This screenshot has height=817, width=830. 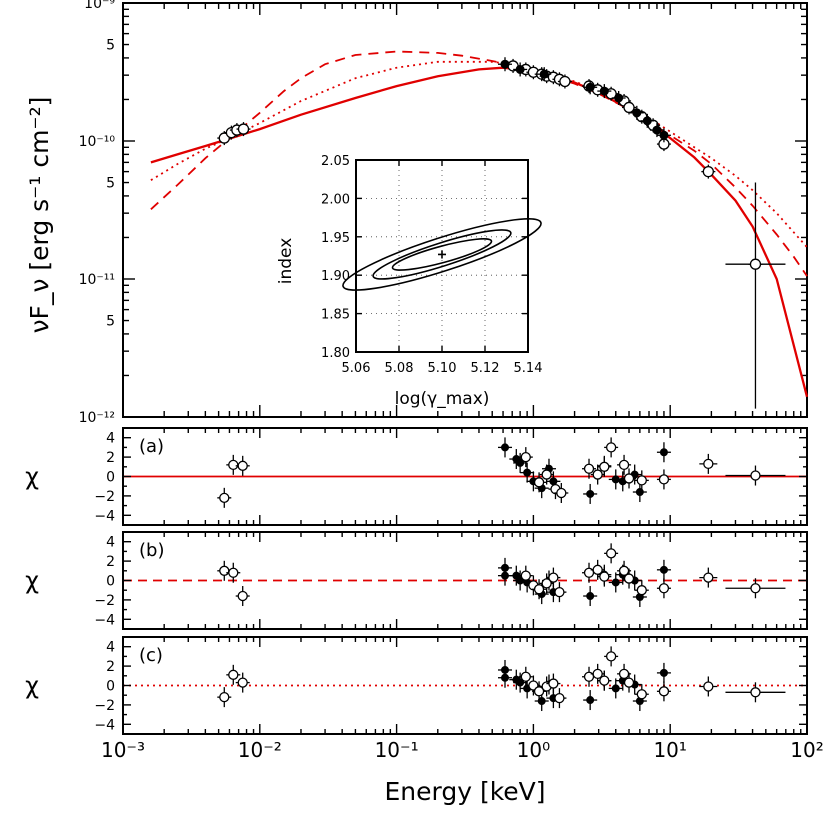 I want to click on x-tick-label: 10², so click(x=806, y=750).